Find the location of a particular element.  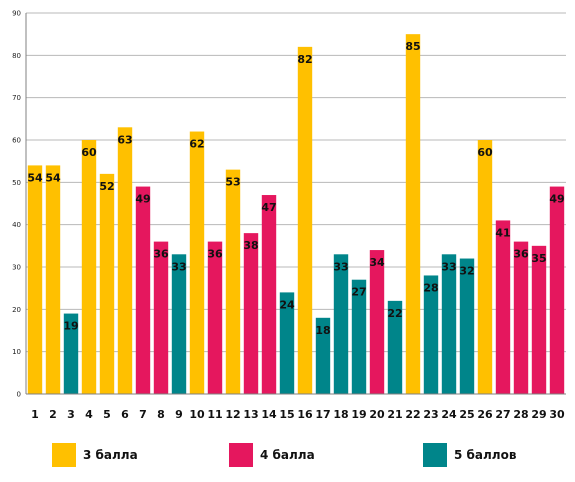

y-tick-label: 20 is located at coordinates (16, 310).